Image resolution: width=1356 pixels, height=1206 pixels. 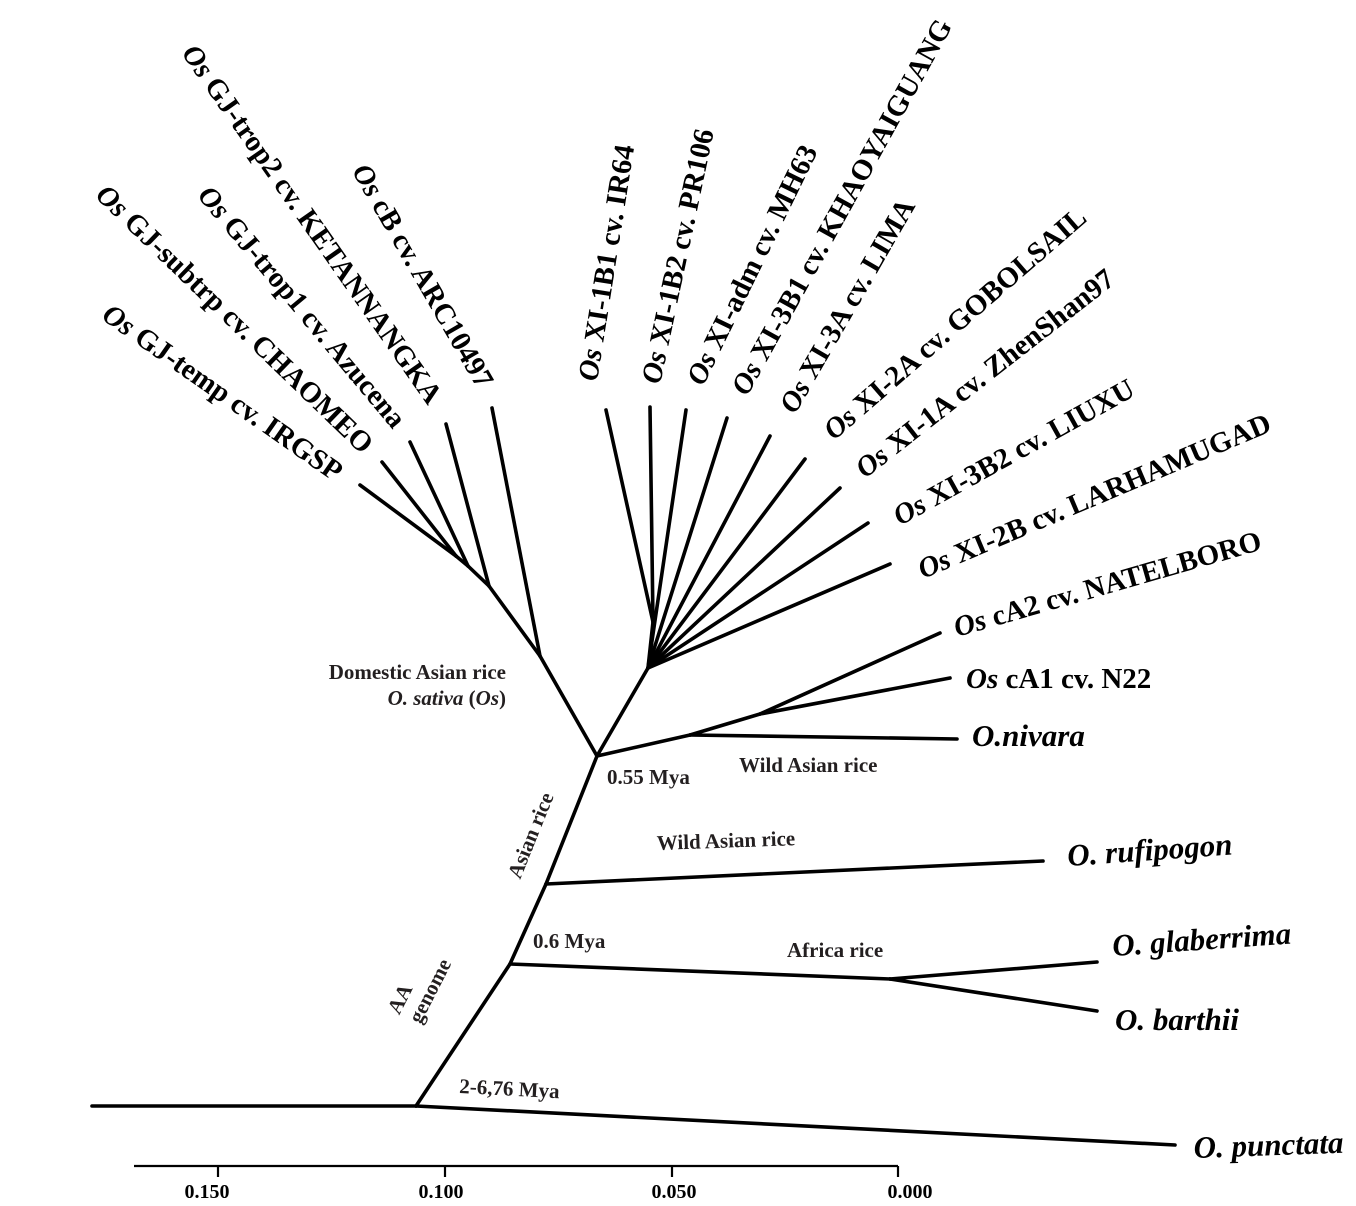 What do you see at coordinates (516, 532) in the screenshot?
I see `cb-branch` at bounding box center [516, 532].